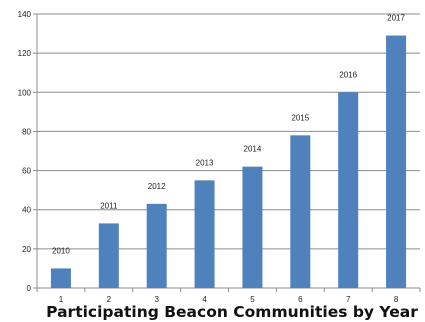 The width and height of the screenshot is (425, 322). Describe the element at coordinates (396, 18) in the screenshot. I see `data-label: 2017` at that location.